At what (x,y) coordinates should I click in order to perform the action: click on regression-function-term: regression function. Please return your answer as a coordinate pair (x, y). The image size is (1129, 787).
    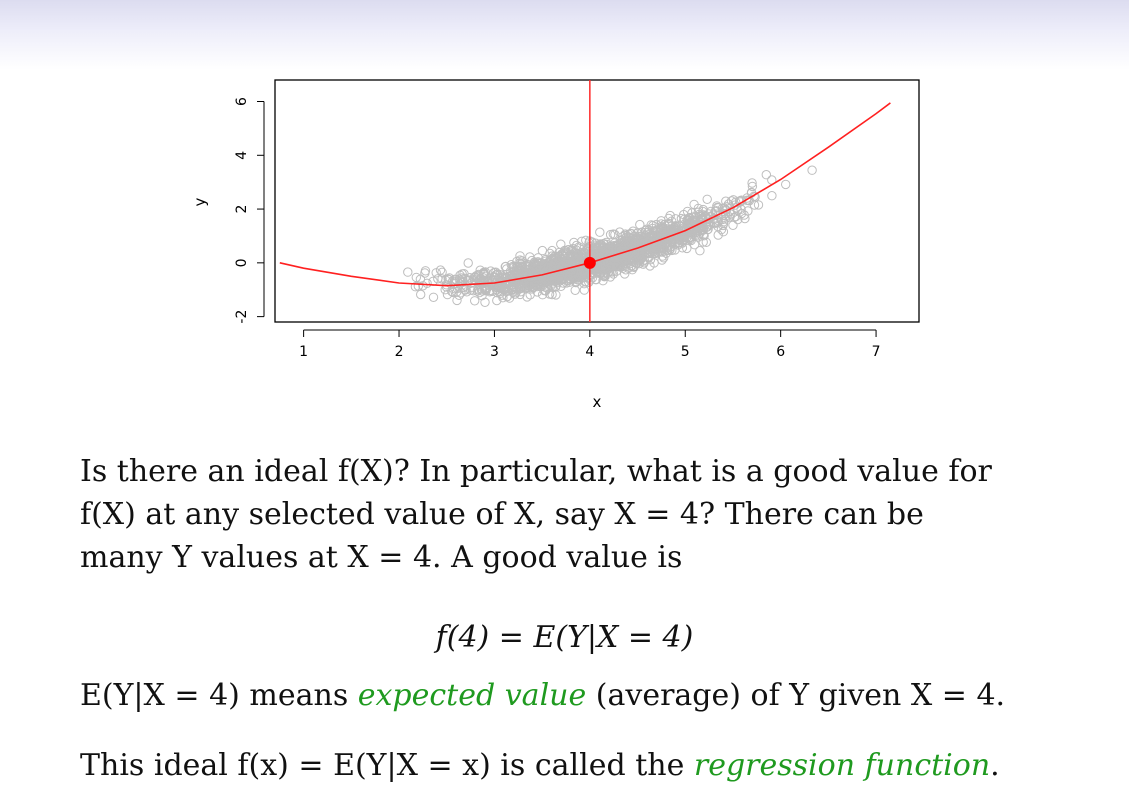
    Looking at the image, I should click on (842, 765).